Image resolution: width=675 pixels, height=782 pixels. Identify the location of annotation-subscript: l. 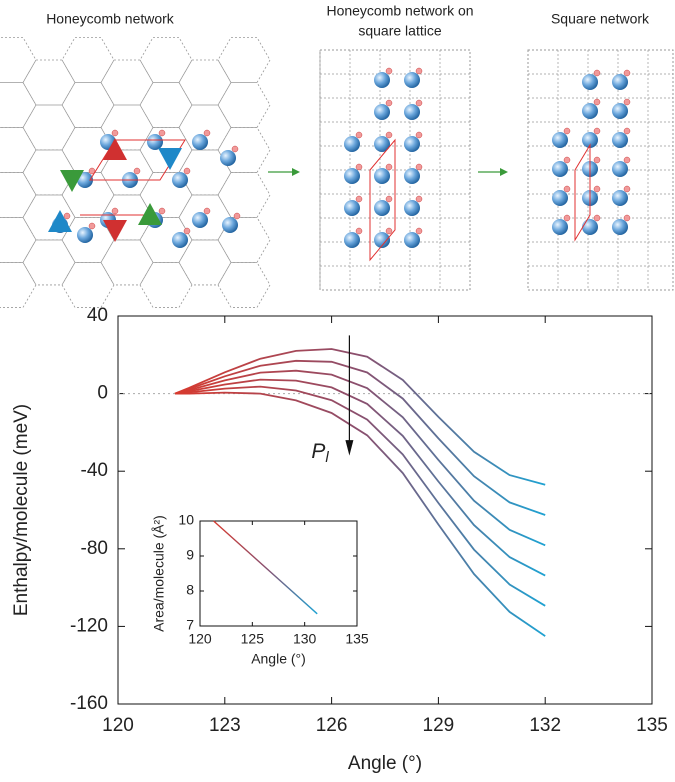
(327, 457).